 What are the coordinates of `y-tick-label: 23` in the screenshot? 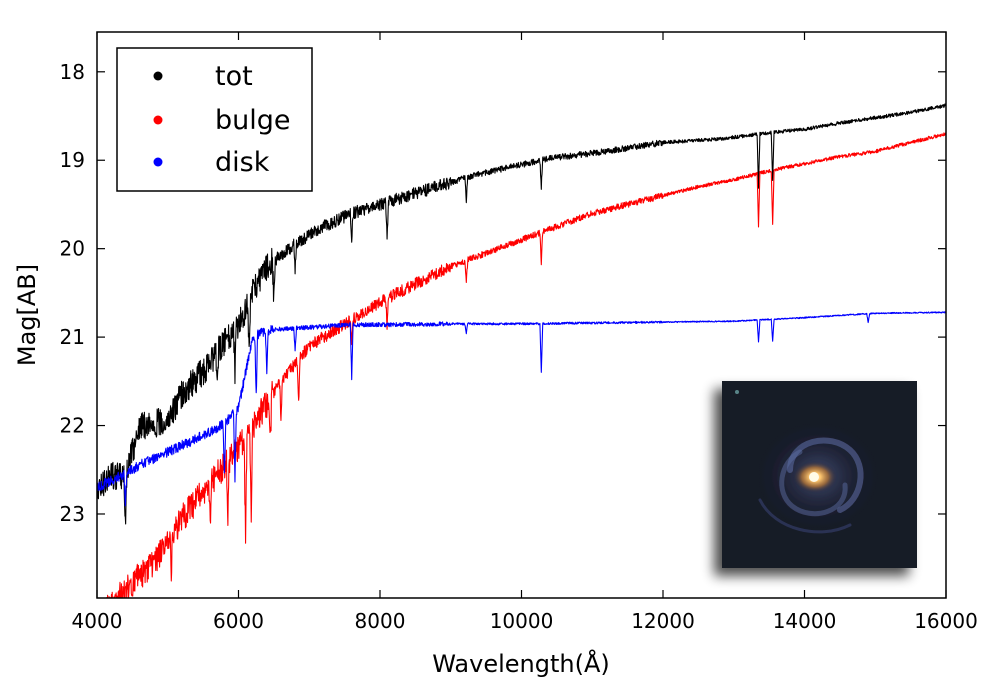 It's located at (72, 514).